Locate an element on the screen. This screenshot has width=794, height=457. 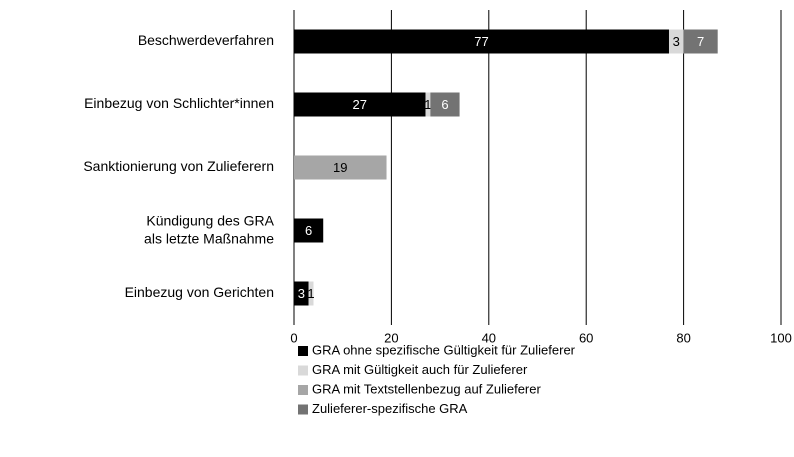
y-tick-label: Einbezug von Gerichten is located at coordinates (199, 292).